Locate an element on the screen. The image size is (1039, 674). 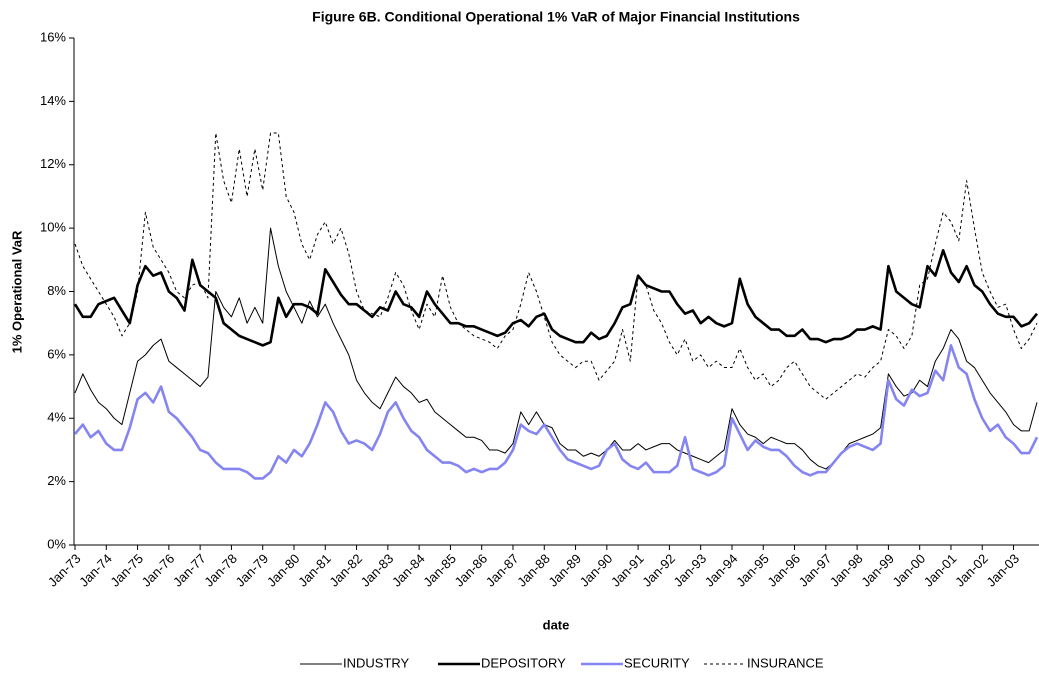
y-tick-label: 6% is located at coordinates (56, 353).